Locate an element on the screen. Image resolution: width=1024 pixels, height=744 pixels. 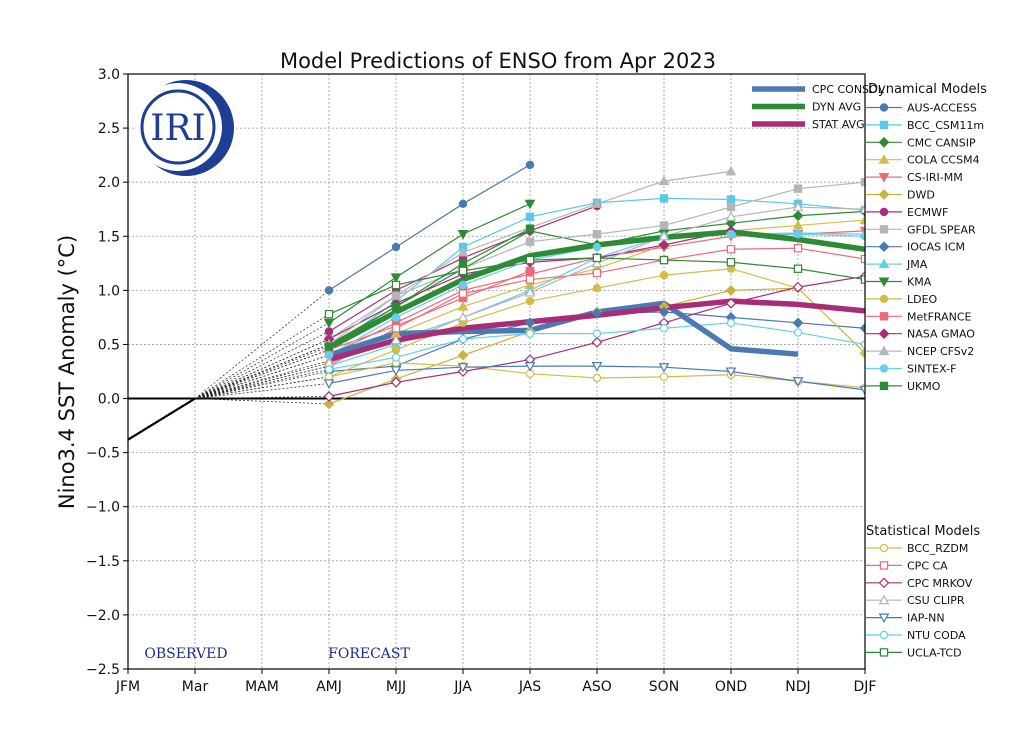
point-bcc-rzdm is located at coordinates (664, 377).